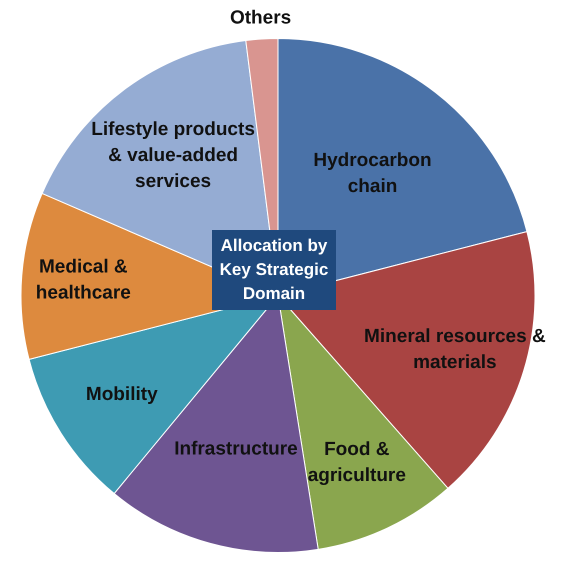  I want to click on slice-label: Medical & healthcare, so click(83, 280).